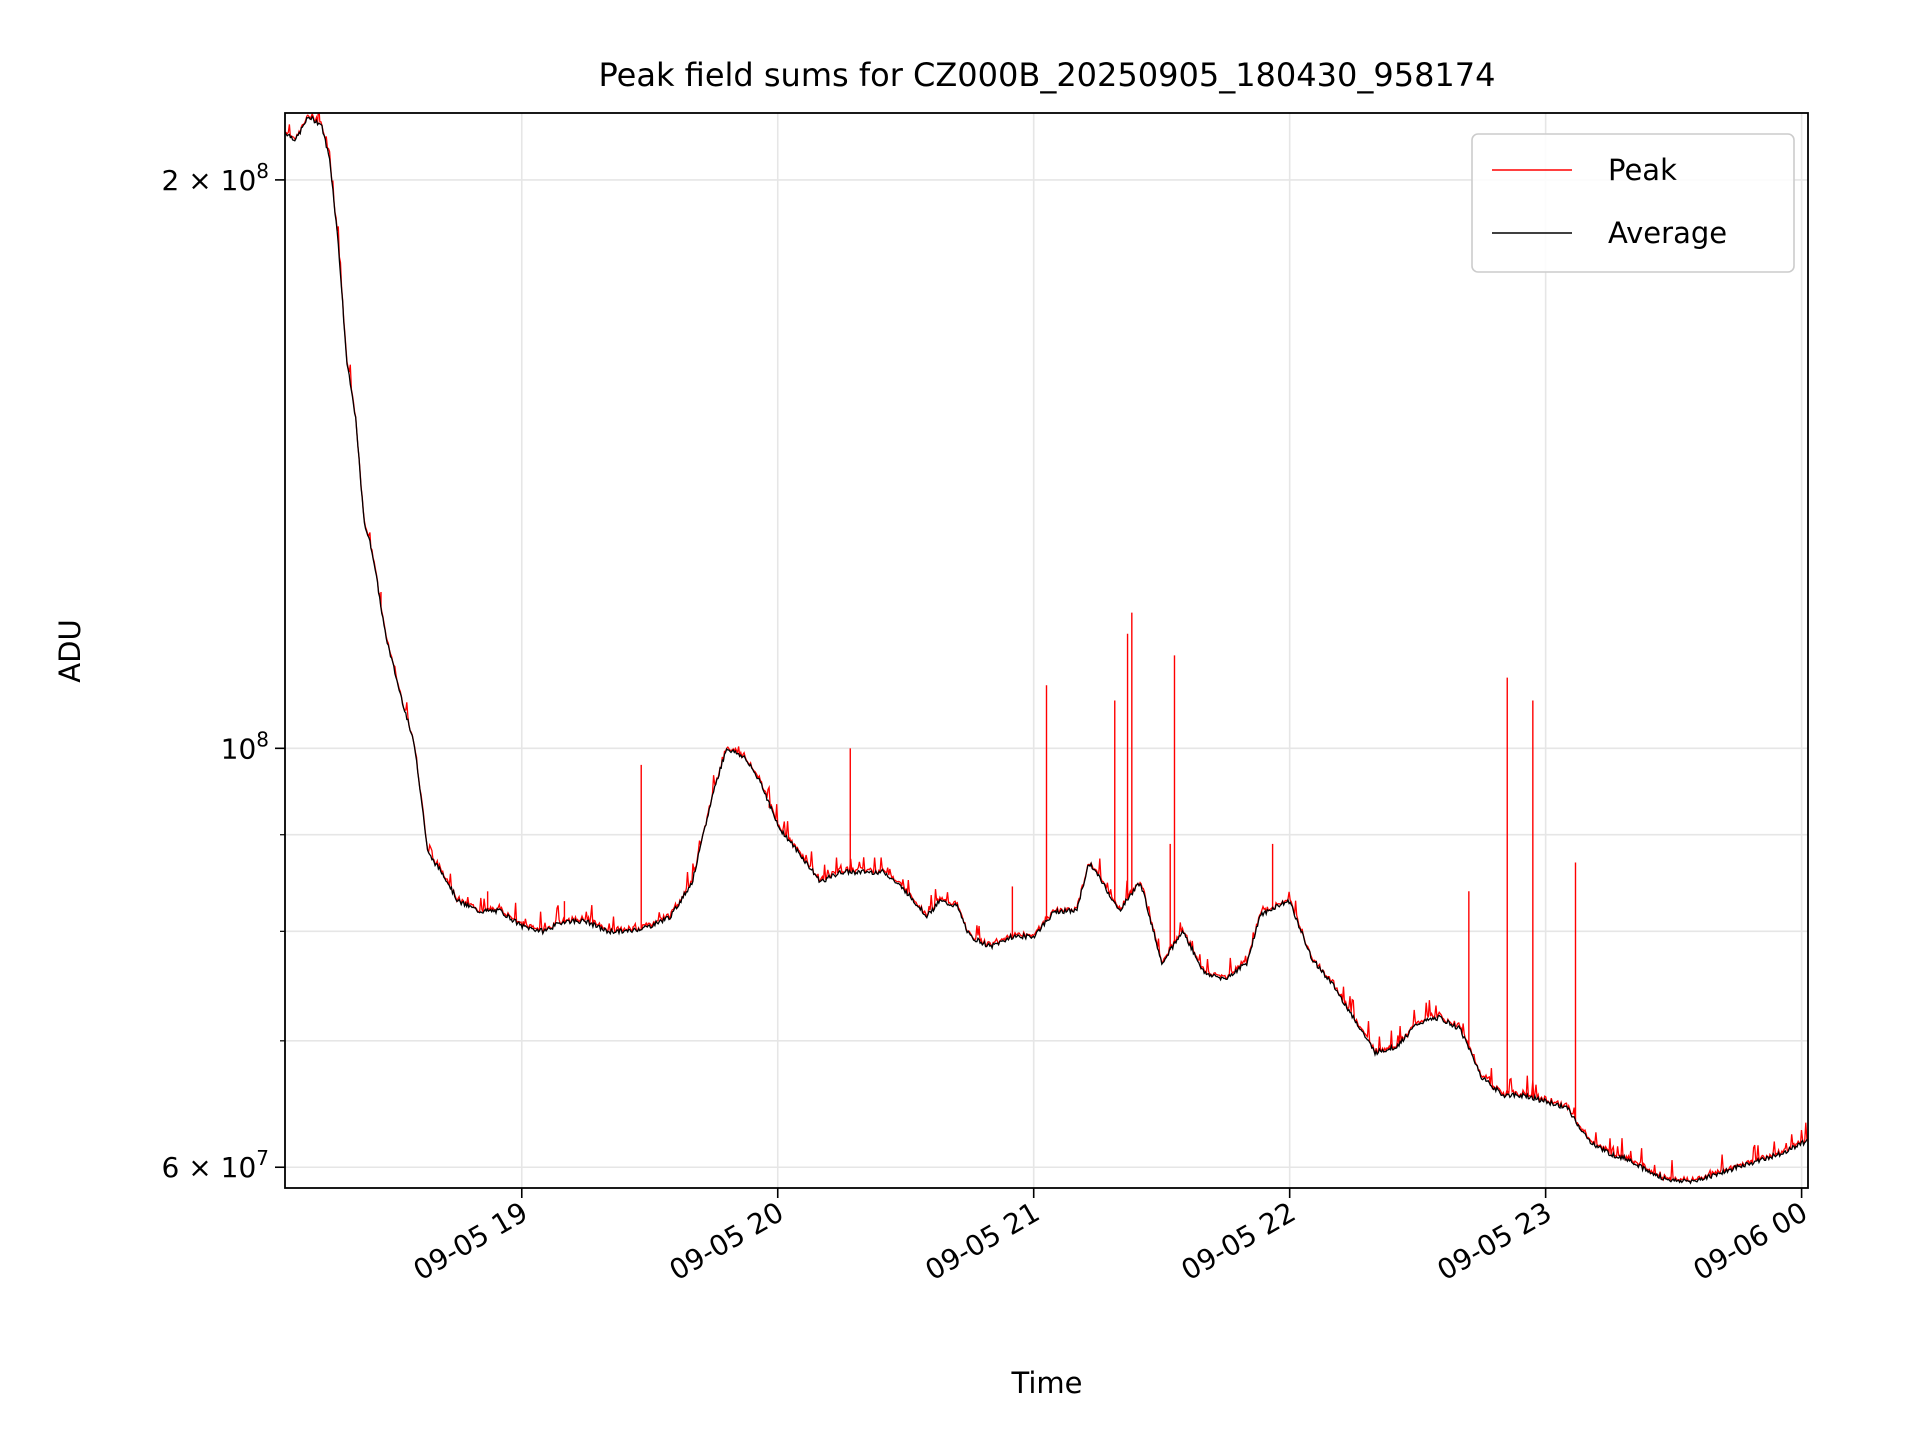 The width and height of the screenshot is (1920, 1444). I want to click on x-axis-label: Time, so click(1047, 1383).